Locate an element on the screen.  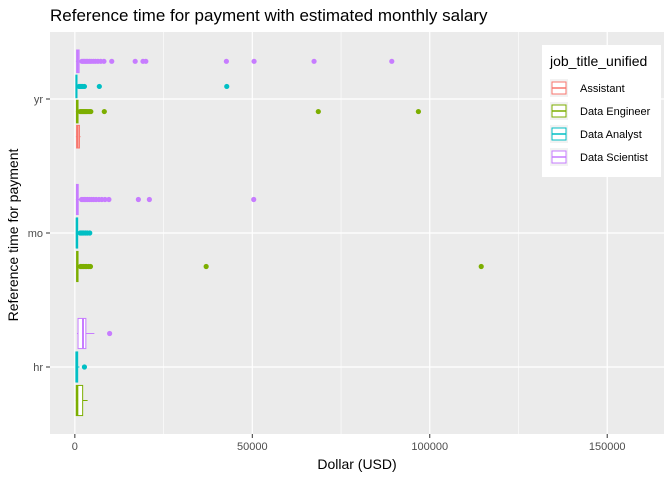
x-tick-label: 0 is located at coordinates (75, 447).